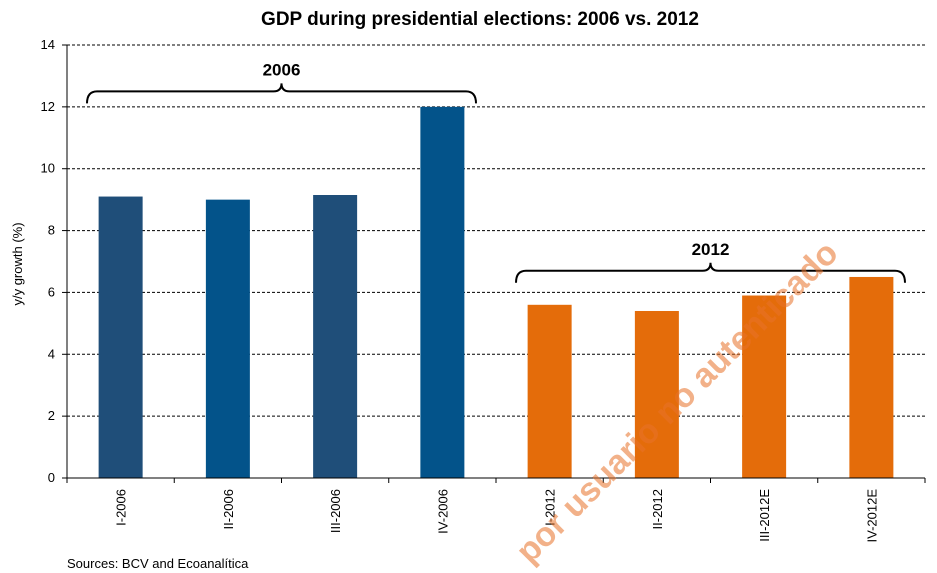 The height and width of the screenshot is (573, 937). I want to click on y-tick-label: 14, so click(48, 44).